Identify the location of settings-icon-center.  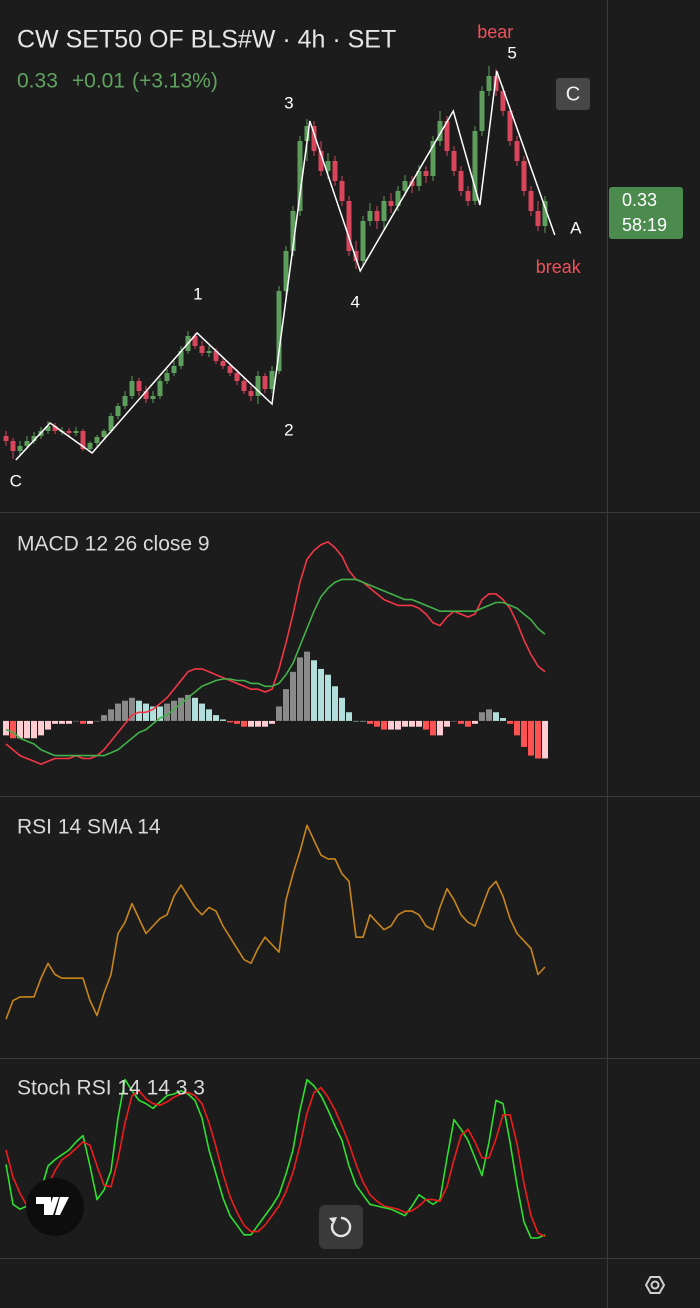
(655, 1285).